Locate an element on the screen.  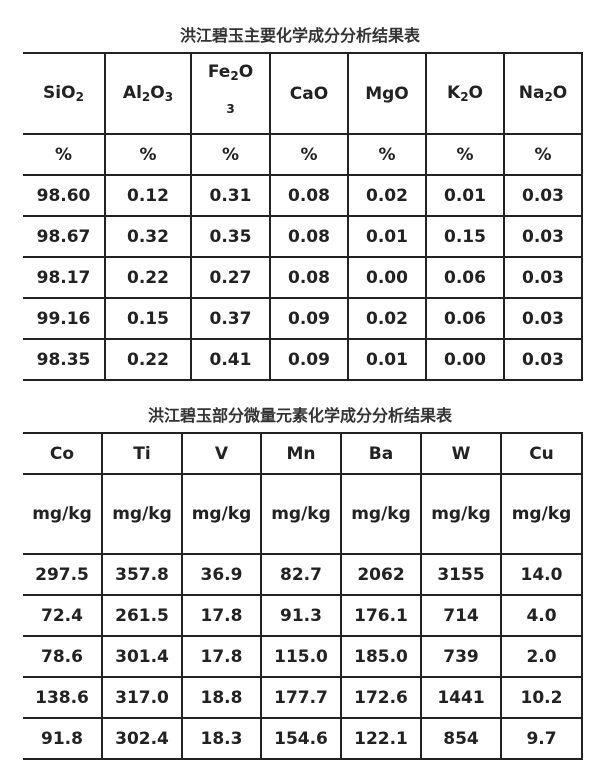
table-cell-text: 78.6 is located at coordinates (62, 656).